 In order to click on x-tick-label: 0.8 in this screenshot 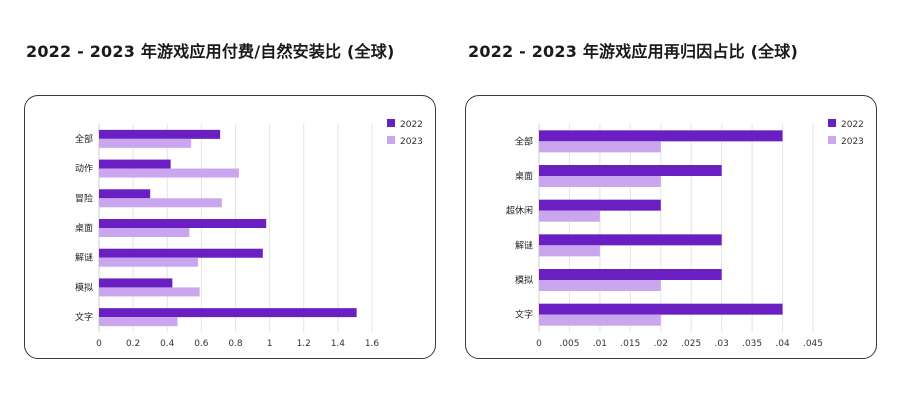, I will do `click(235, 344)`.